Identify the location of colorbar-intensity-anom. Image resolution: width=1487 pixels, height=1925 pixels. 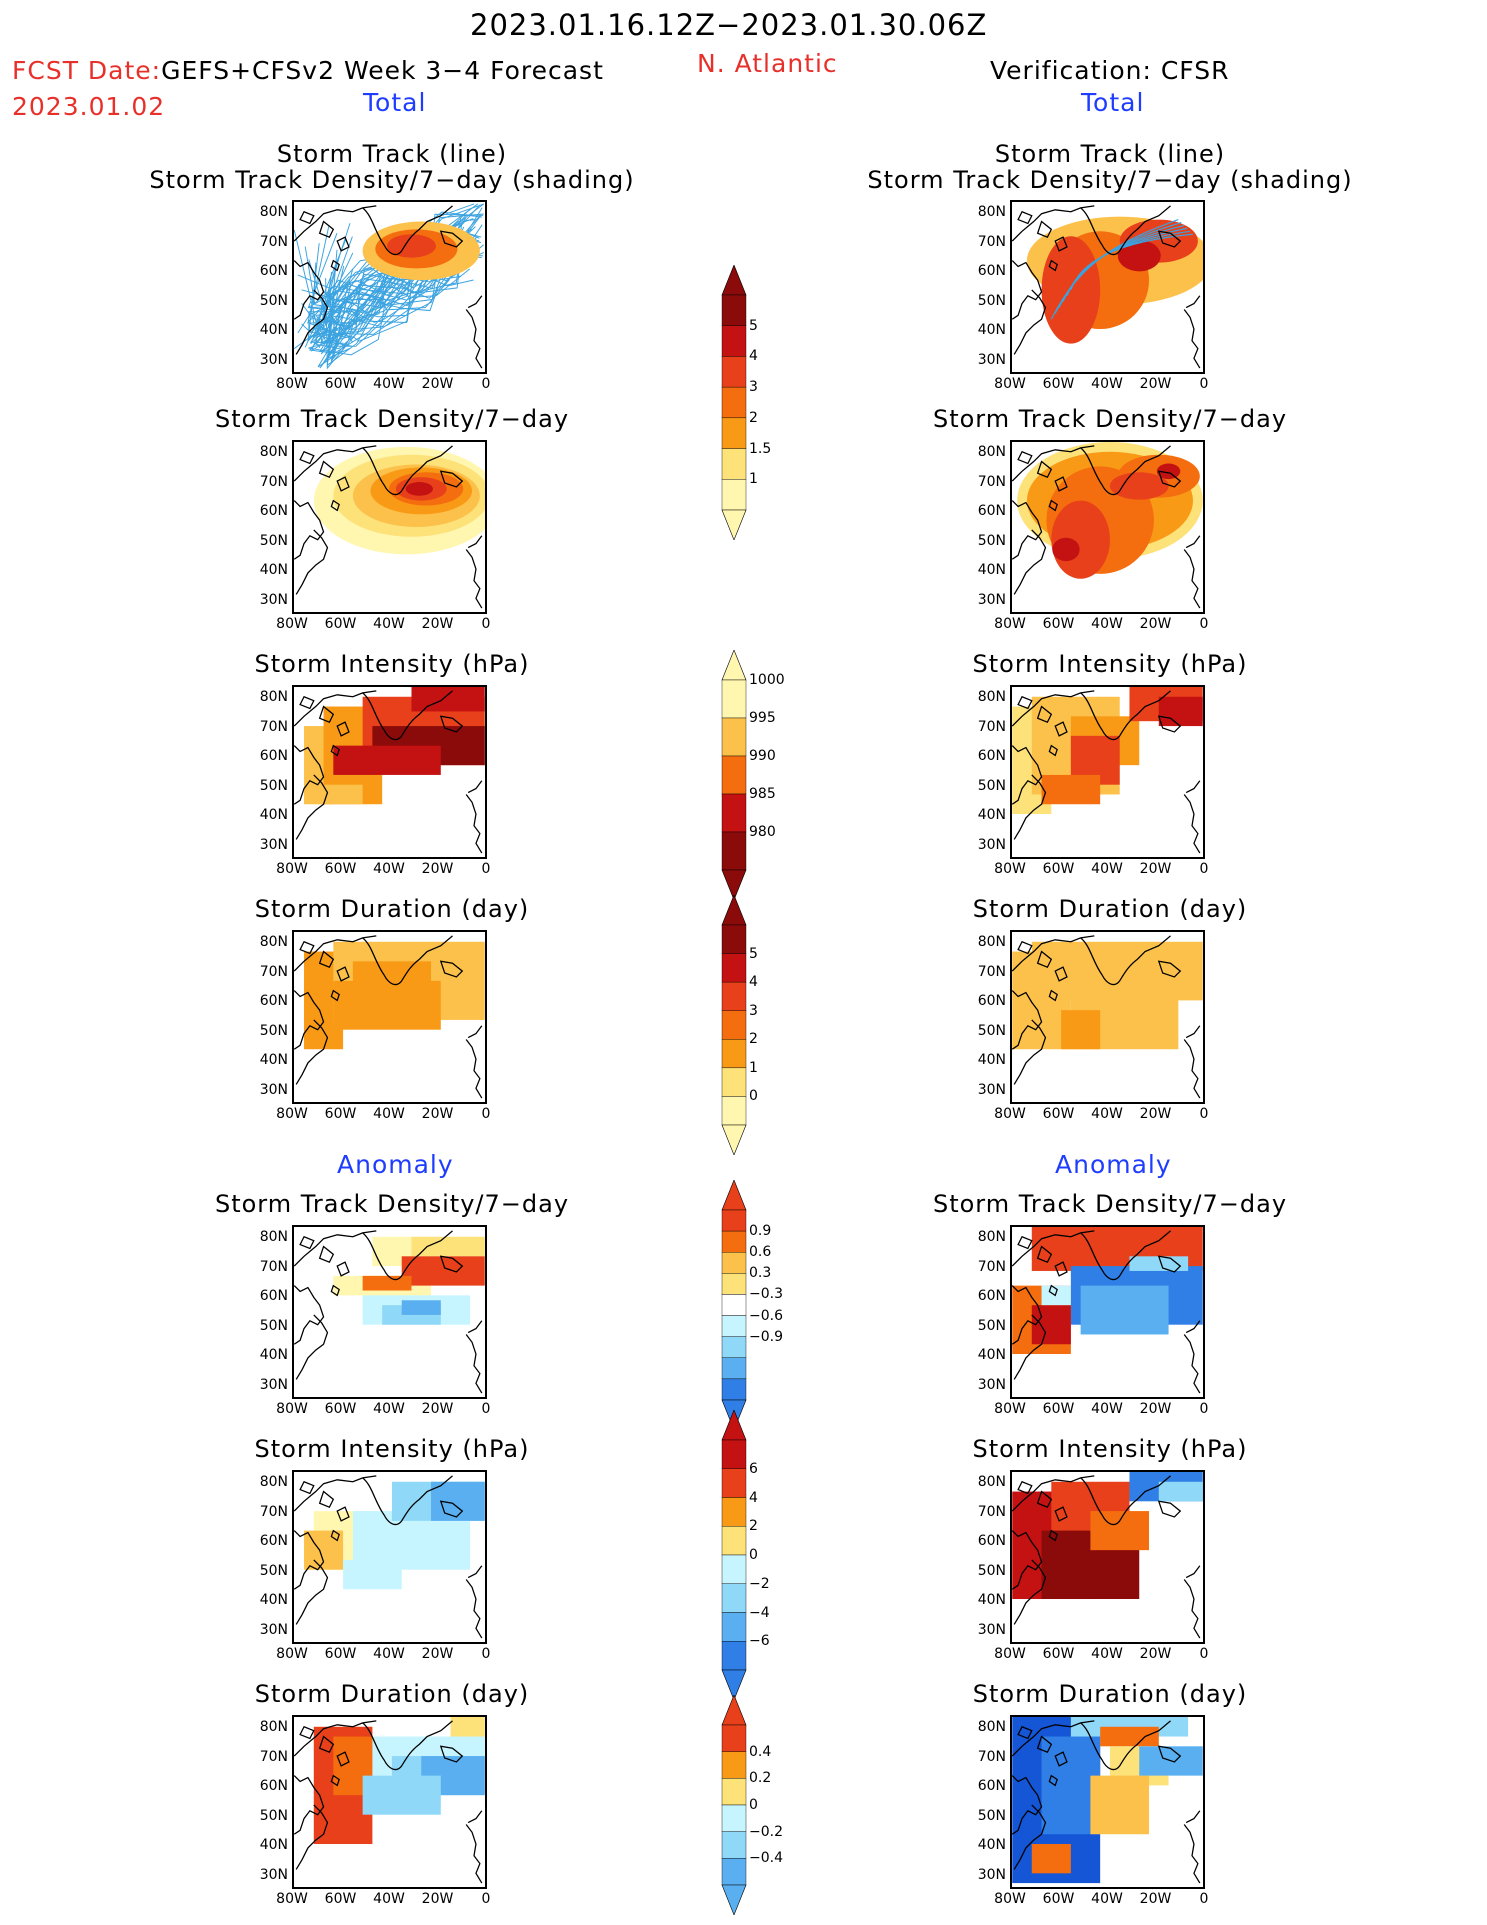
(735, 1556).